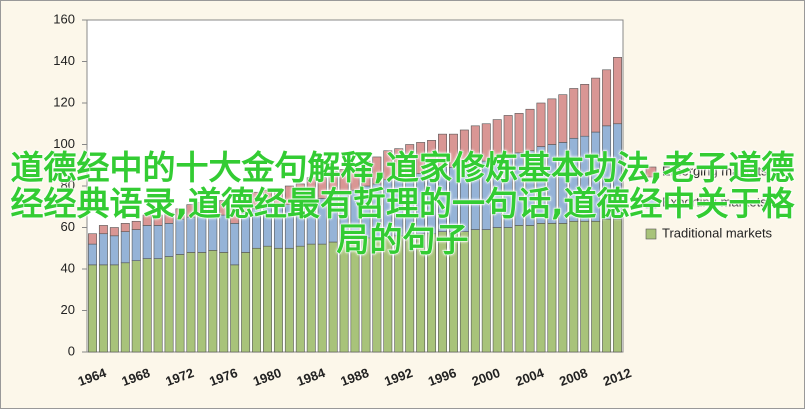 The width and height of the screenshot is (805, 409). I want to click on y-tick-label: 140, so click(64, 60).